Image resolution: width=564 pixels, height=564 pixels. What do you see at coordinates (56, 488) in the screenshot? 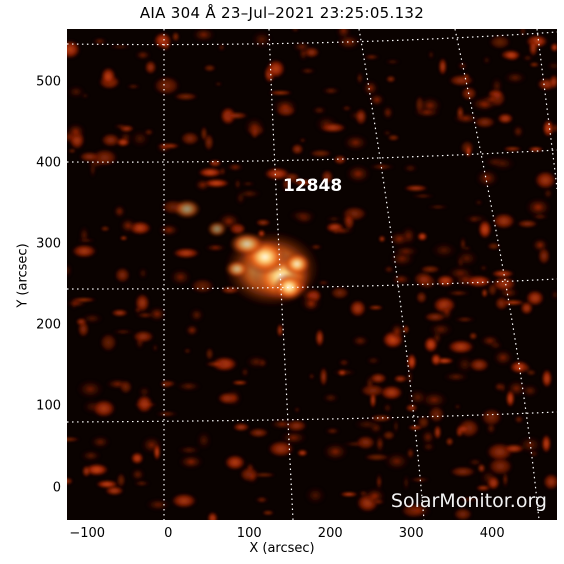
I see `y-tick-label: 0` at bounding box center [56, 488].